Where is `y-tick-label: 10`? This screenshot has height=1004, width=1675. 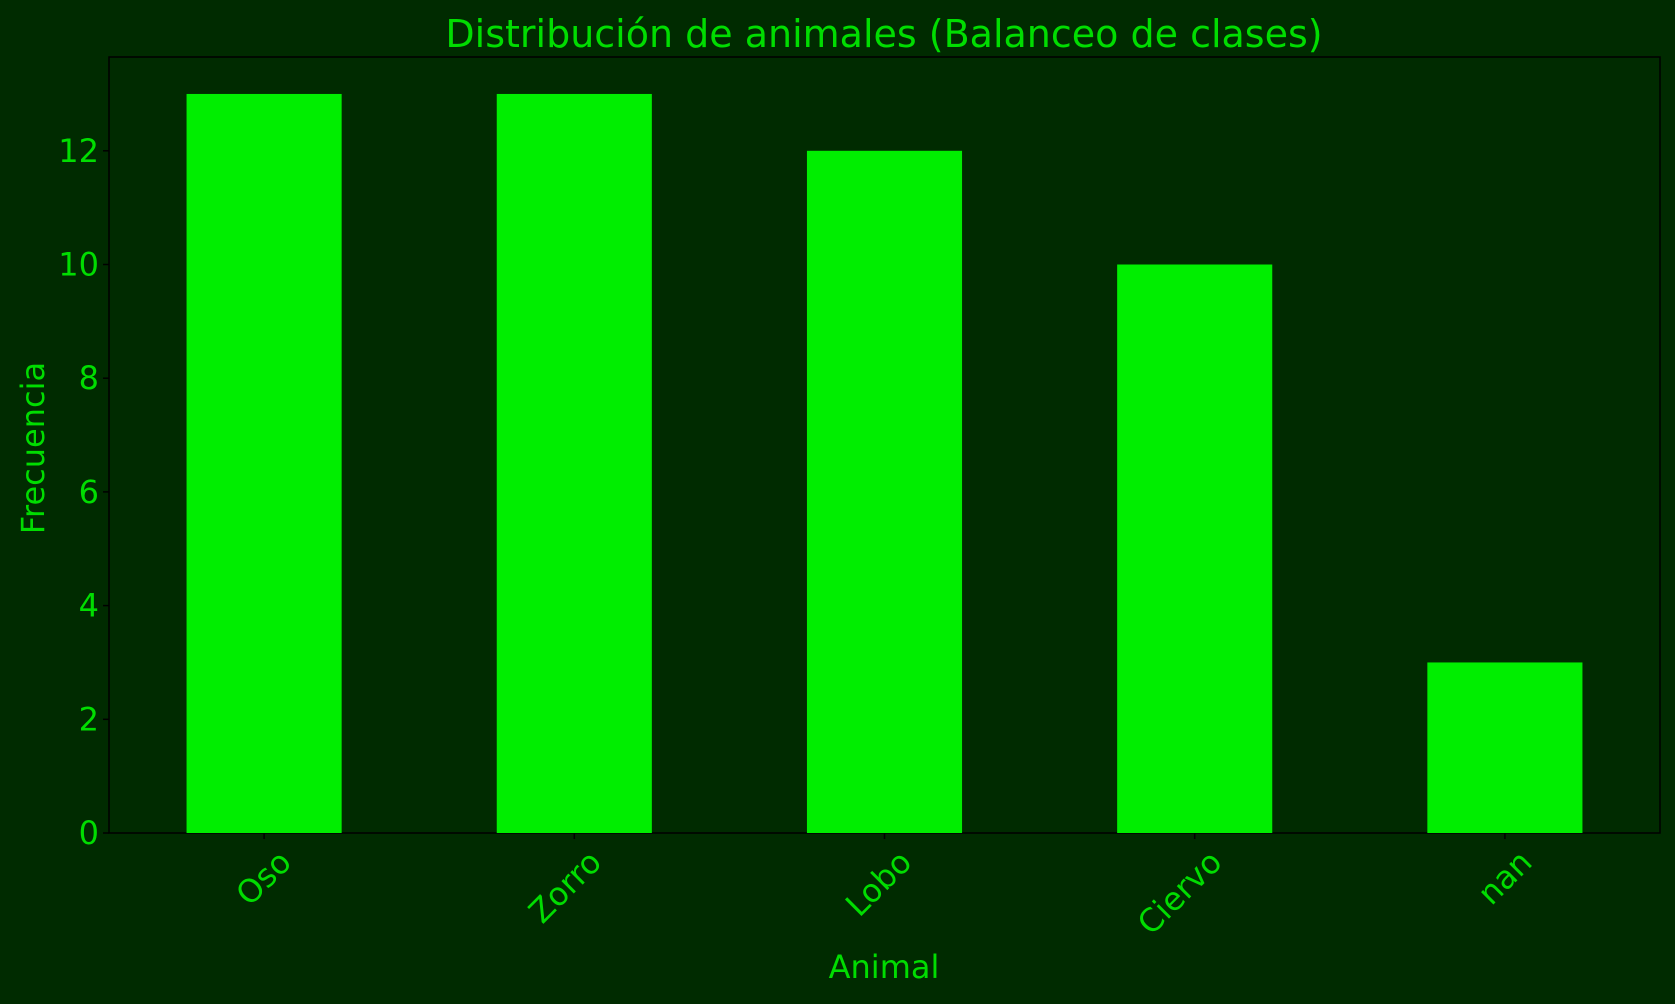
y-tick-label: 10 is located at coordinates (78, 265).